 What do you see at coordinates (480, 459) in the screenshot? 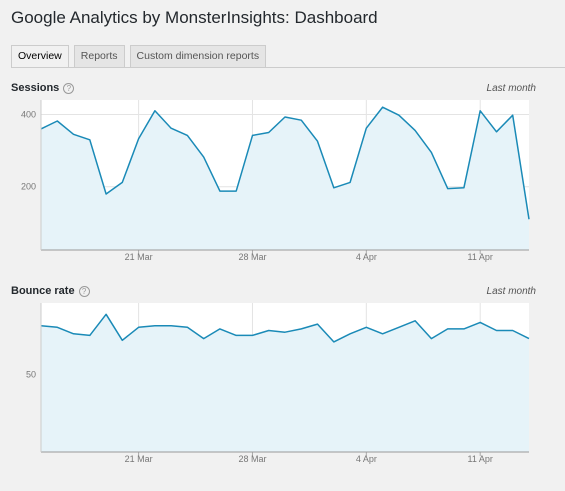
I see `bounce-rate-x-tick-label: 11 Apr` at bounding box center [480, 459].